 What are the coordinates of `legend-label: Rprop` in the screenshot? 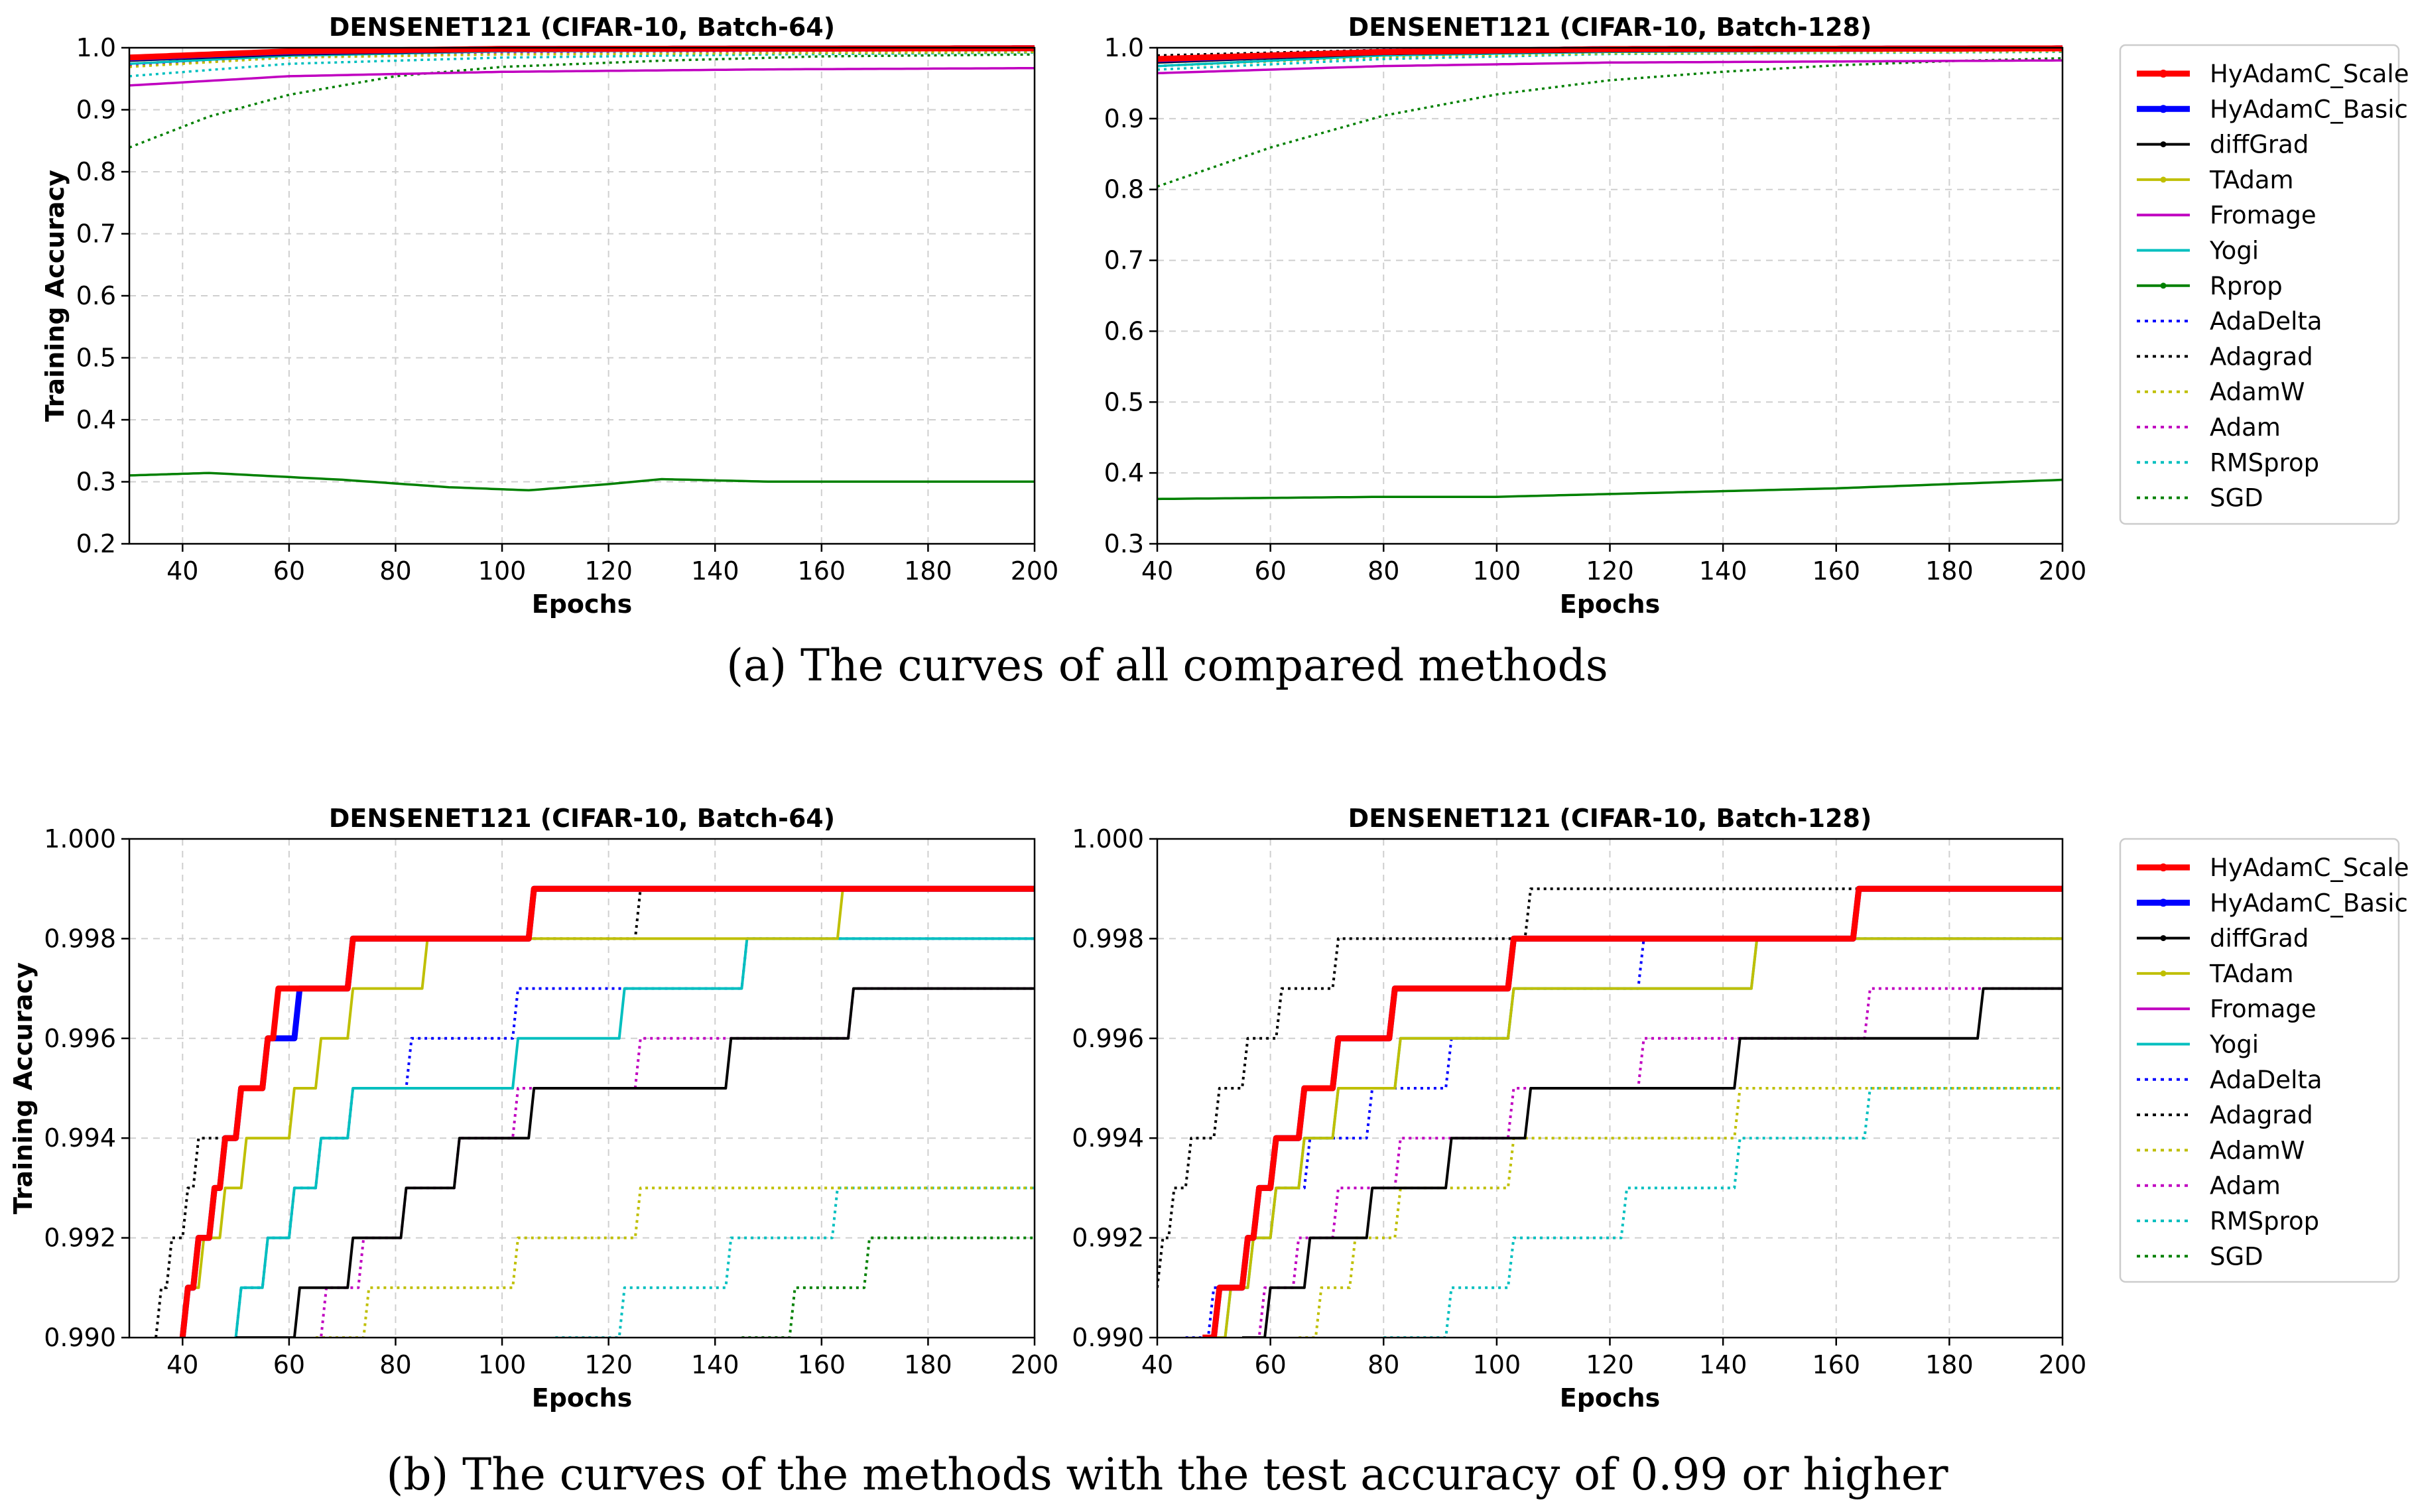 It's located at (2246, 286).